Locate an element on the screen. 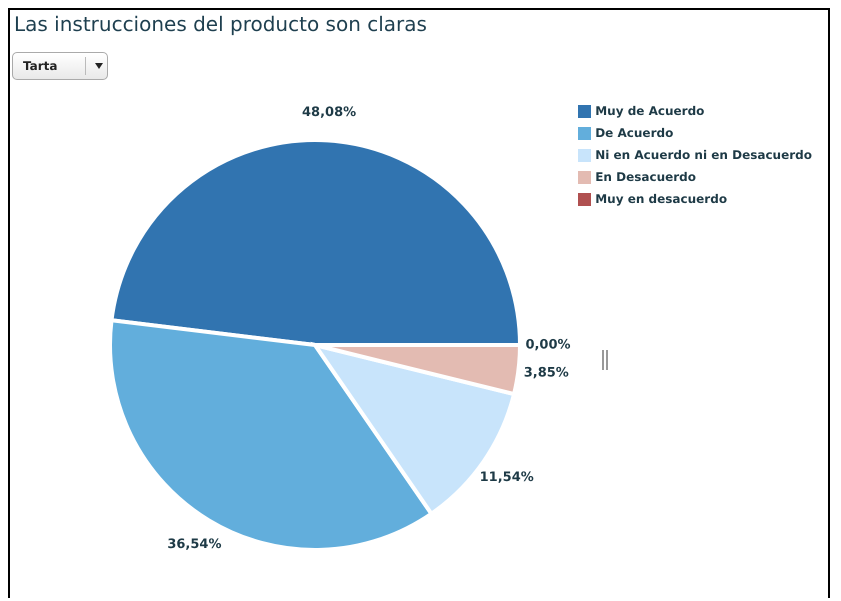 Image resolution: width=841 pixels, height=601 pixels. legend-label: Ni en Acuerdo ni en Desacuerdo is located at coordinates (703, 155).